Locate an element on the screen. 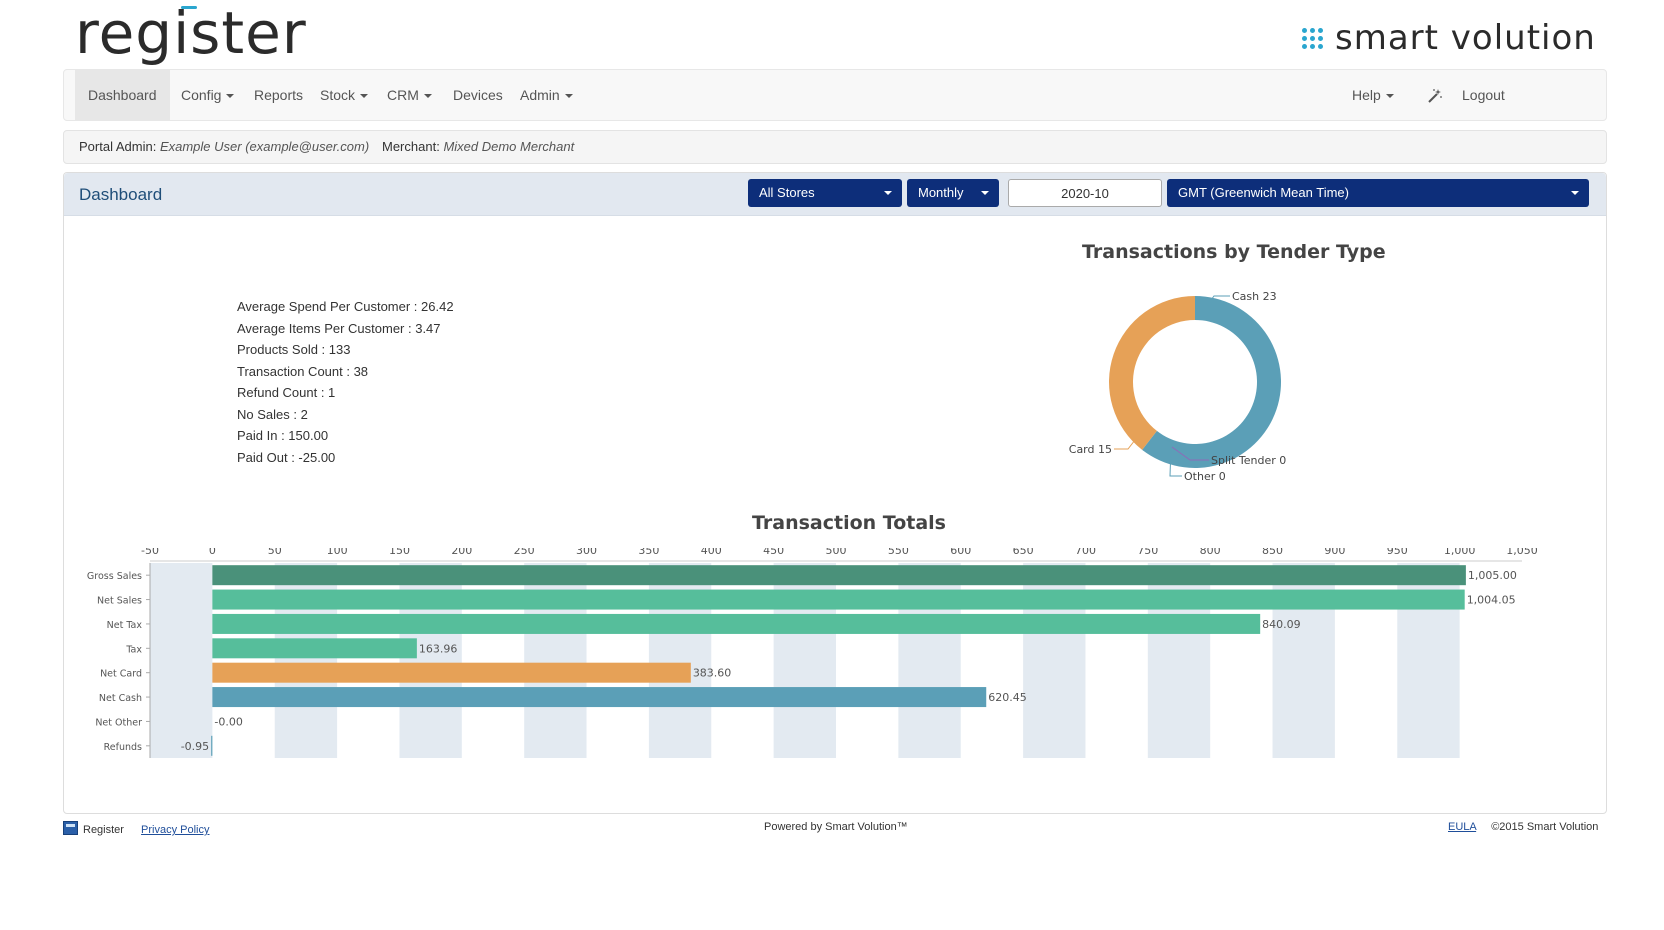  x-tick-label: 1,000 is located at coordinates (1460, 552).